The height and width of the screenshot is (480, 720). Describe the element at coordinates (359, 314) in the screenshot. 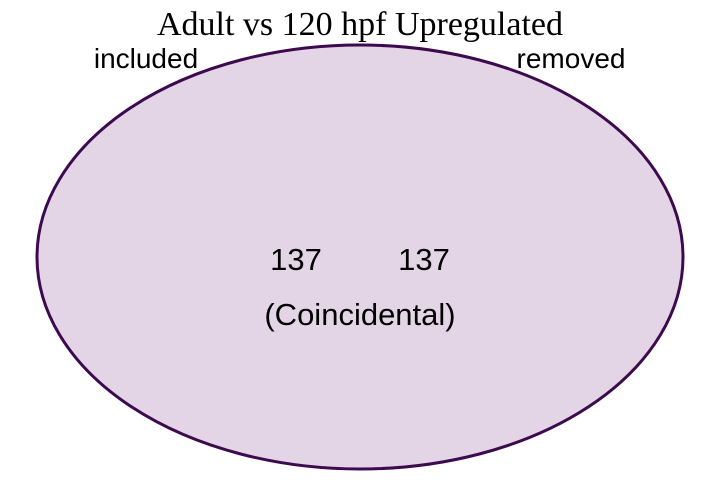

I see `relation-note: (Coincidental)` at that location.